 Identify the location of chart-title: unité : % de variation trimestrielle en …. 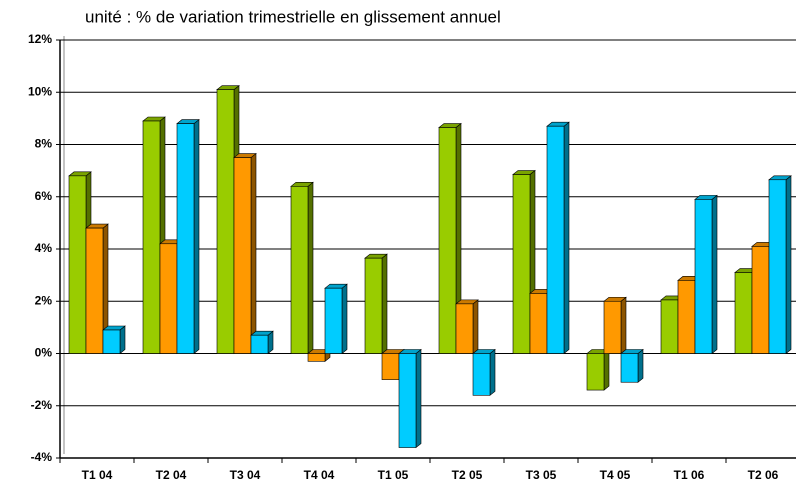
(293, 16).